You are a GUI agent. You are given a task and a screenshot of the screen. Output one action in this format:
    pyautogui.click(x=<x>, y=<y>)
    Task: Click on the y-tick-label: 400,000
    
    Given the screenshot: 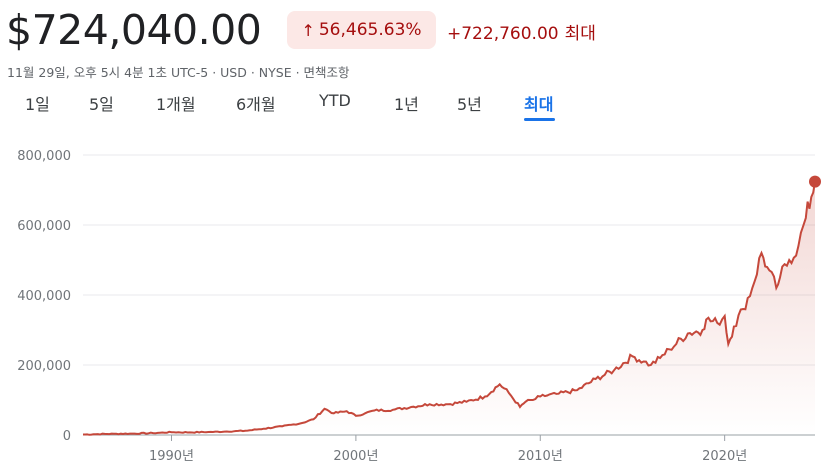 What is the action you would take?
    pyautogui.click(x=44, y=296)
    